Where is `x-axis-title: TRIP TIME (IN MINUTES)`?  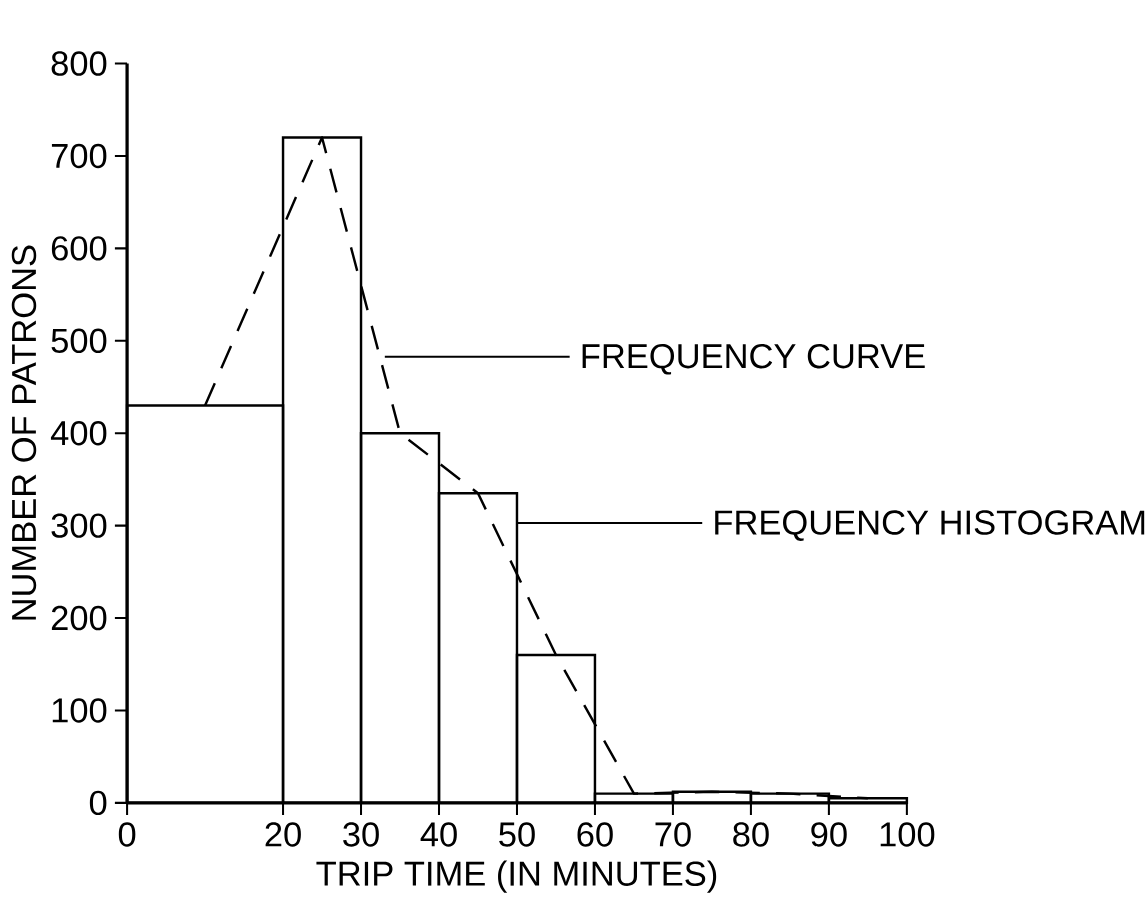
x-axis-title: TRIP TIME (IN MINUTES) is located at coordinates (516, 876).